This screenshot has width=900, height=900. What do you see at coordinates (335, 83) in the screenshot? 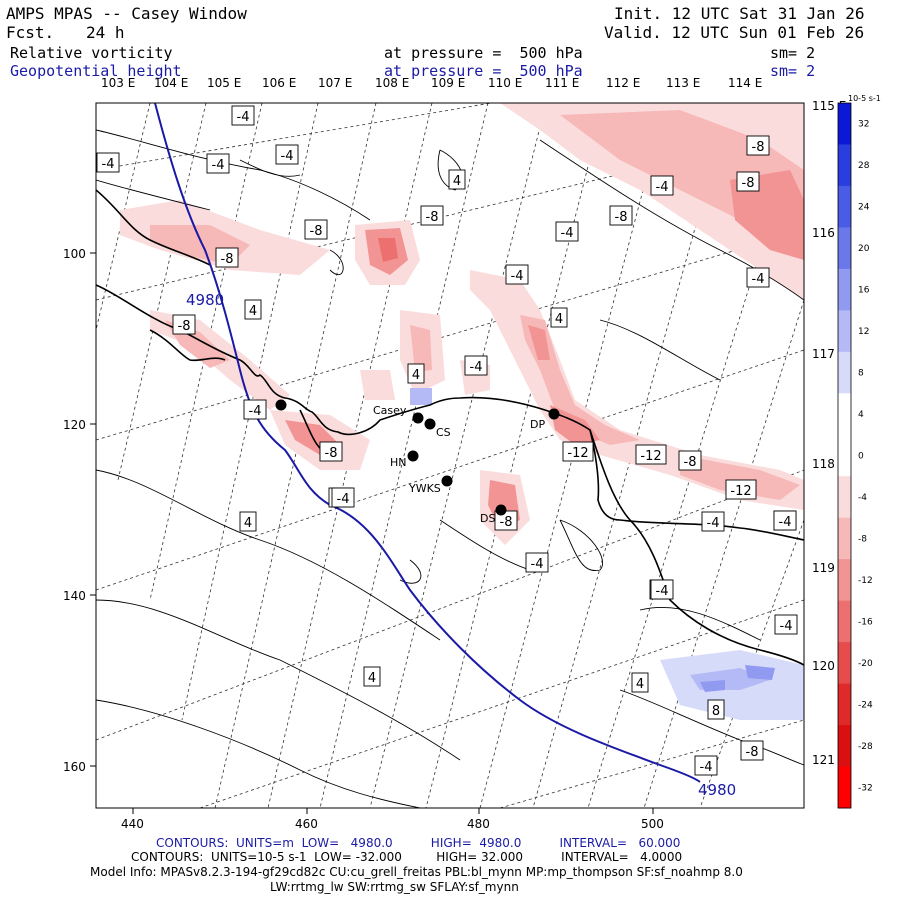
I see `lon-label-top: 107 E` at bounding box center [335, 83].